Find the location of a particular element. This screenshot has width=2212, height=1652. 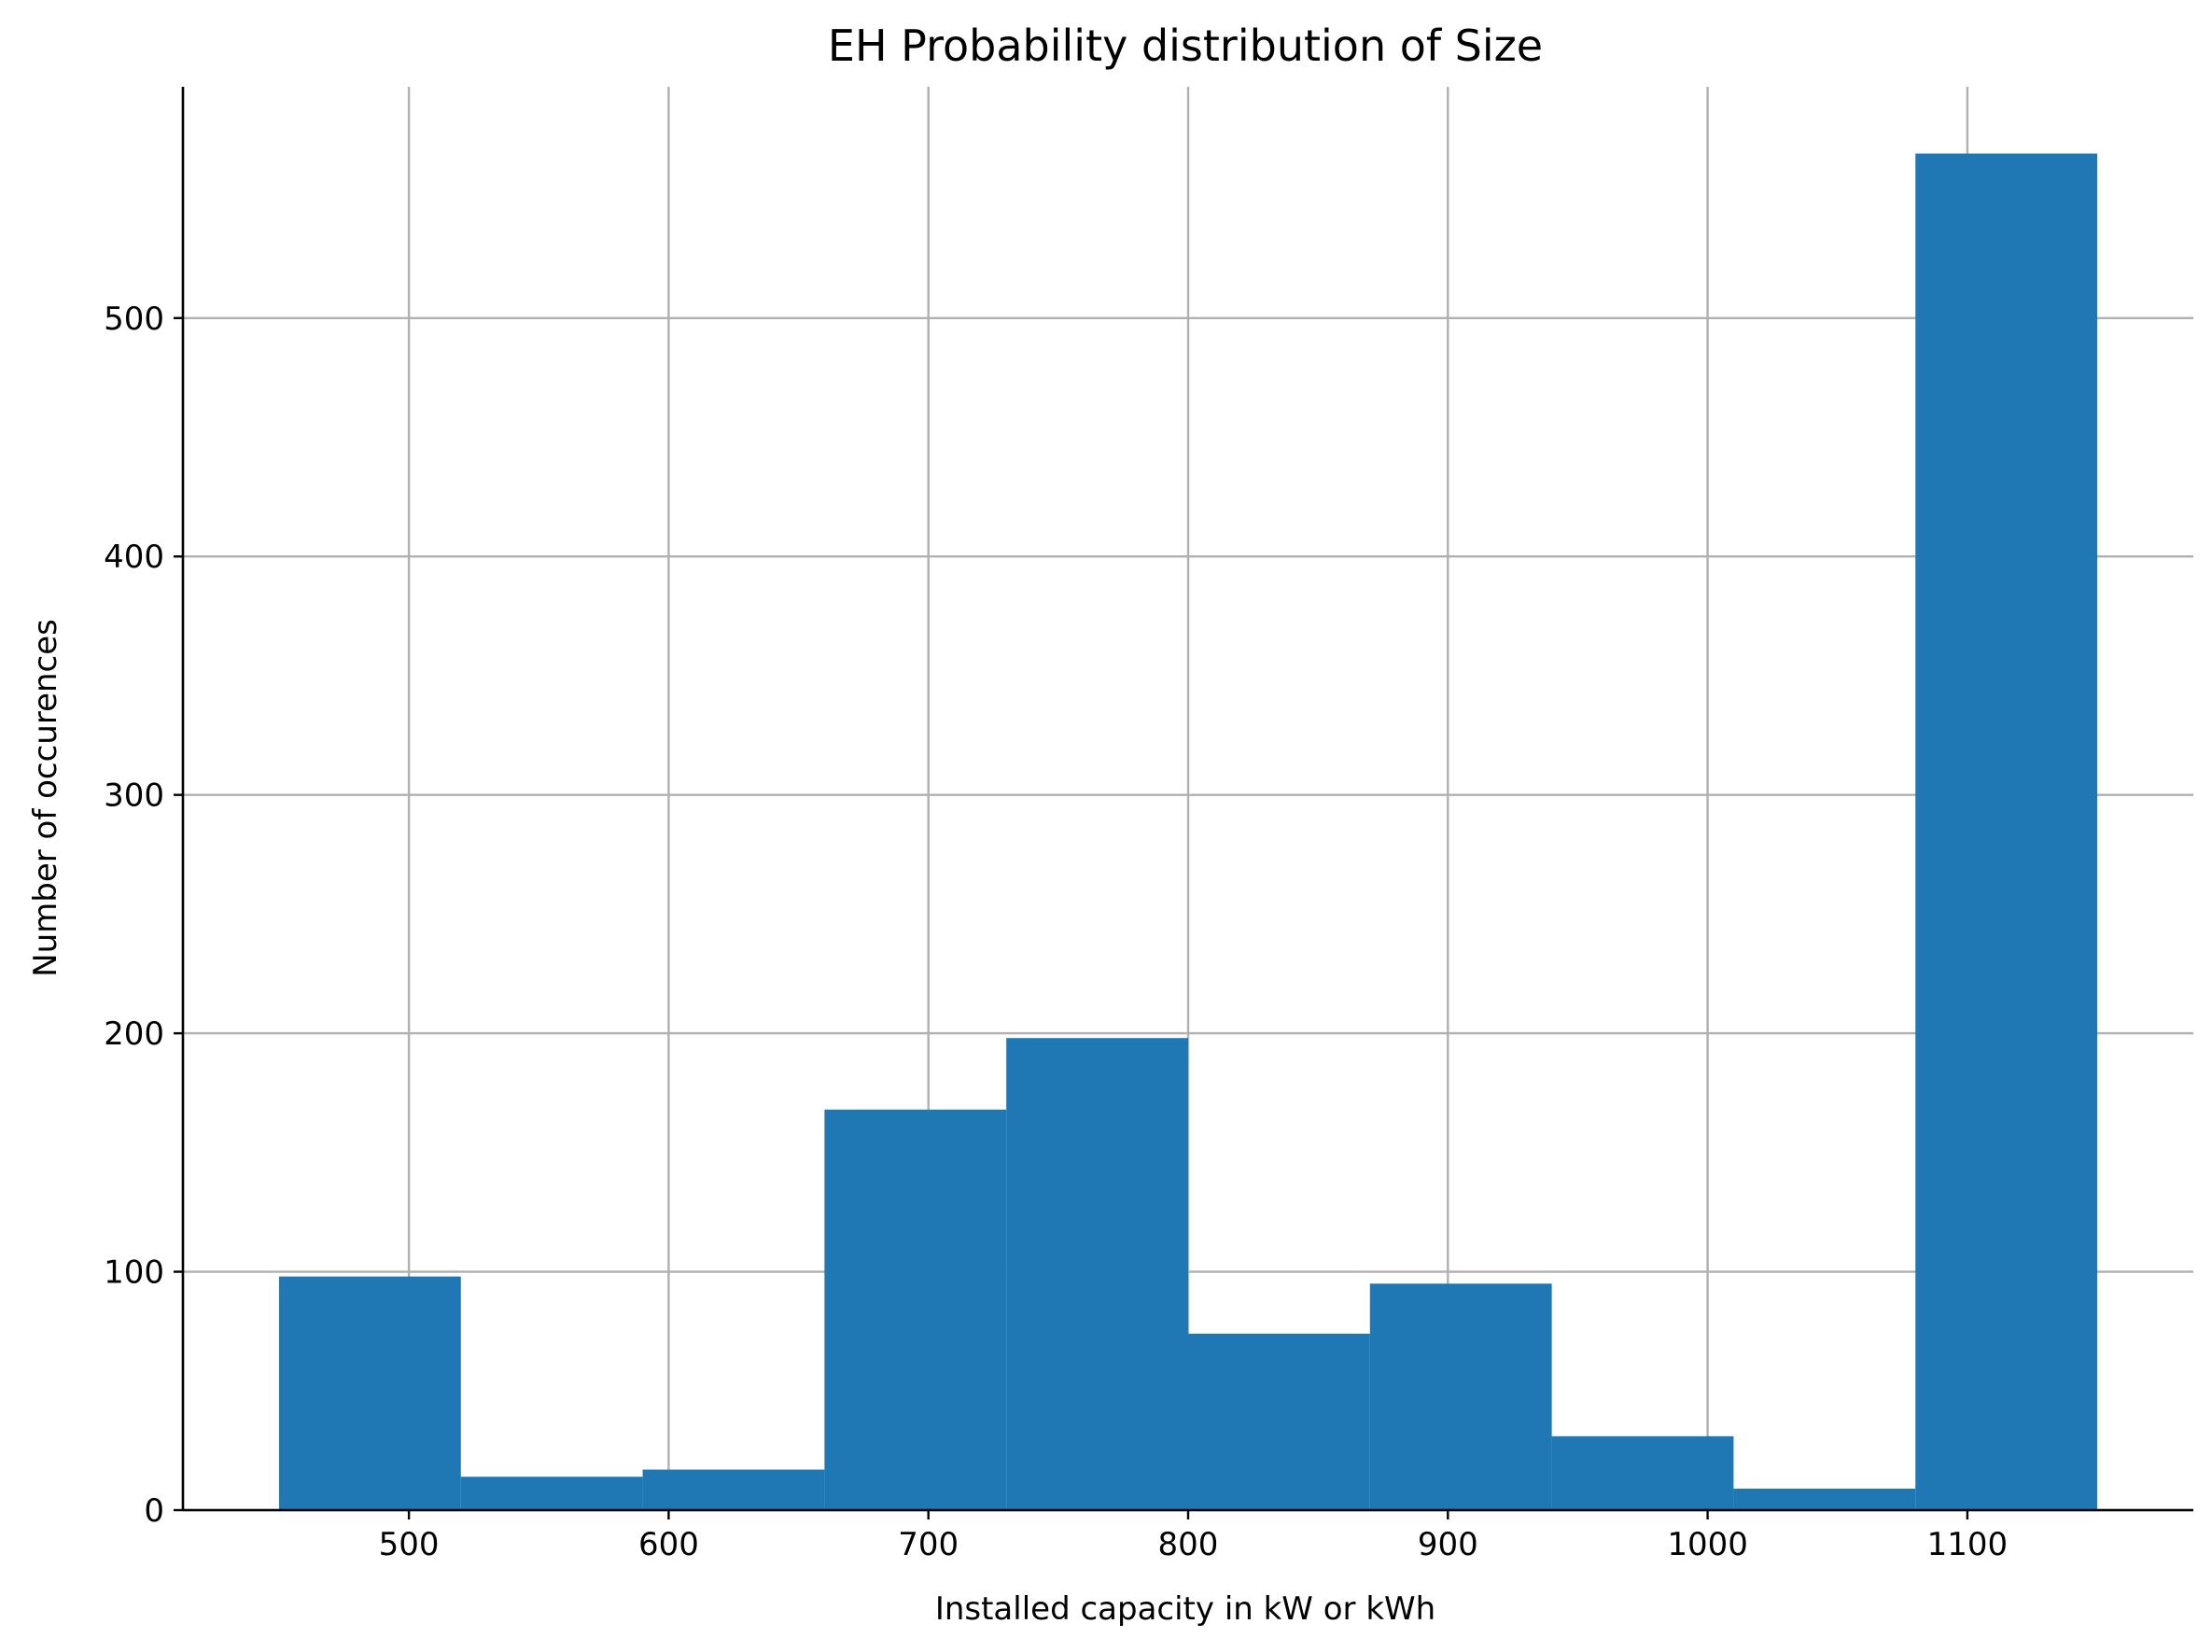

x-tick-label-1100: 1100 is located at coordinates (1968, 1544).